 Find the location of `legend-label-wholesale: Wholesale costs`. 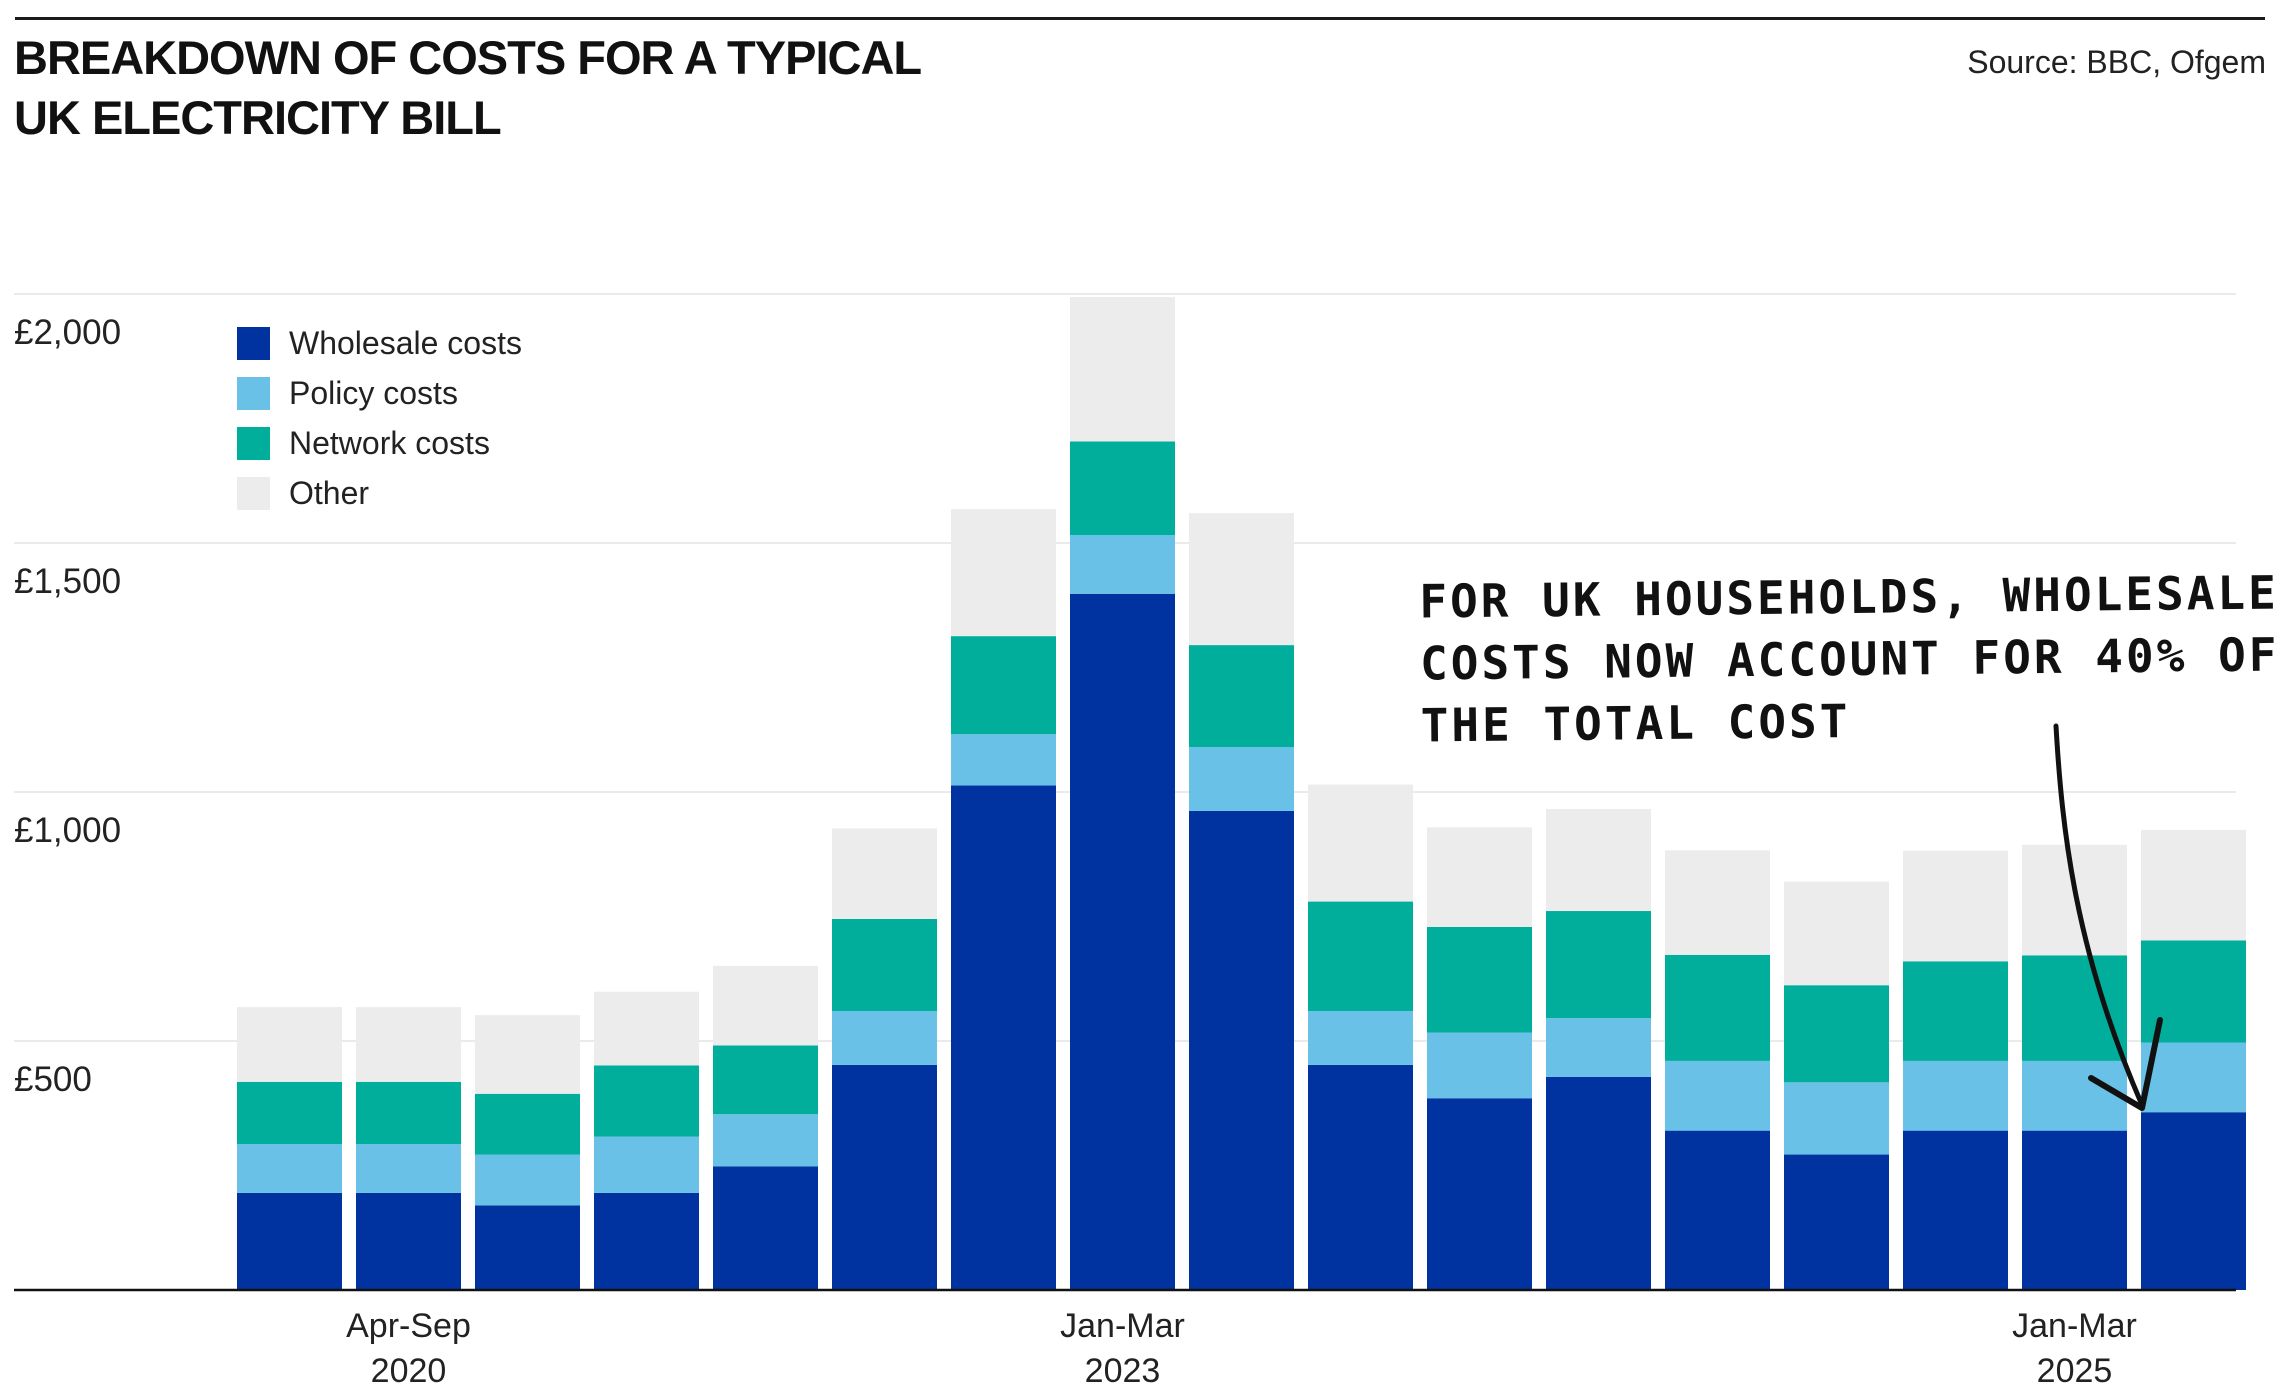

legend-label-wholesale: Wholesale costs is located at coordinates (405, 342).